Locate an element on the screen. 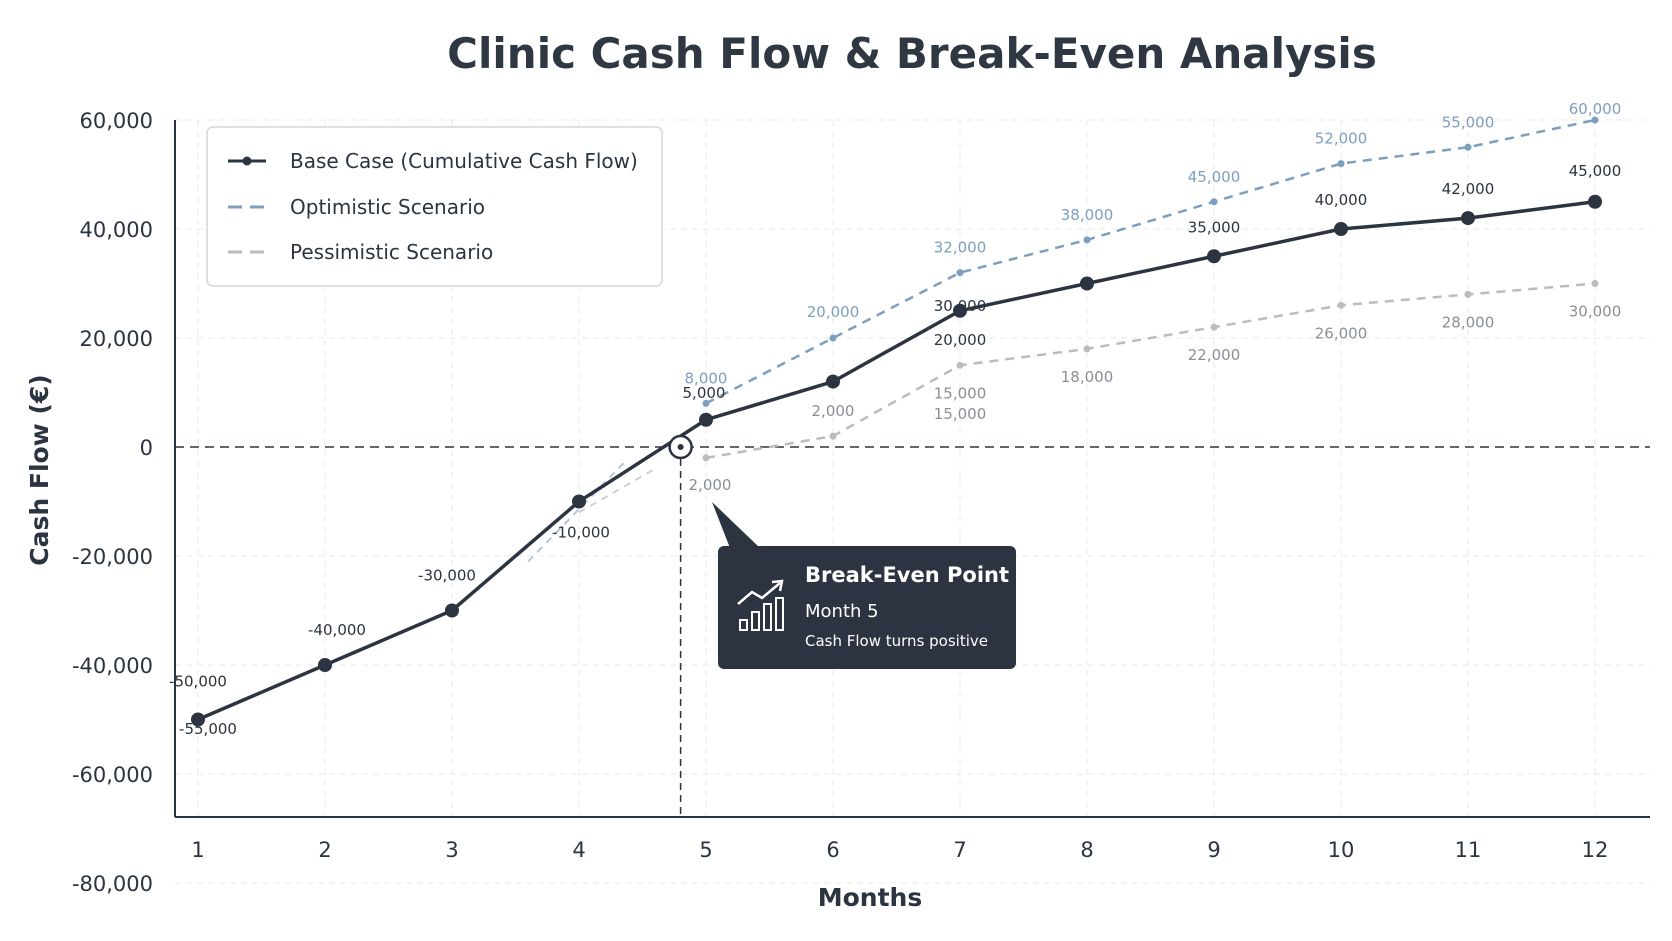  callout-pointer is located at coordinates (736, 525).